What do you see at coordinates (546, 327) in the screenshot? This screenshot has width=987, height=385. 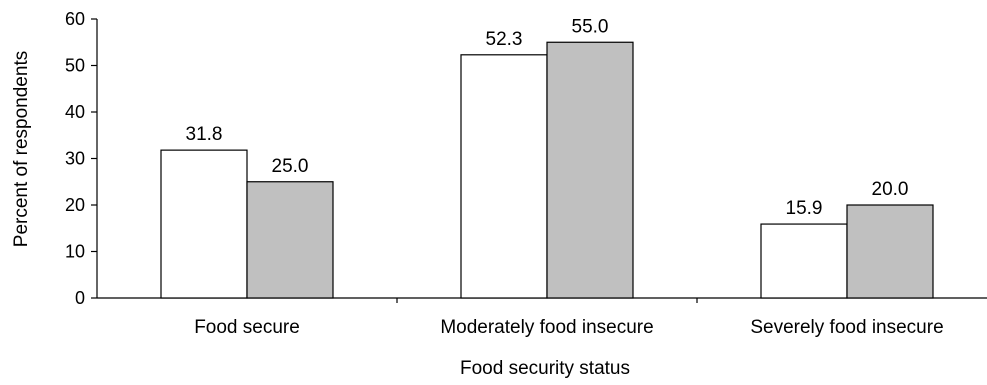 I see `x-category-label: Moderately food insecure` at bounding box center [546, 327].